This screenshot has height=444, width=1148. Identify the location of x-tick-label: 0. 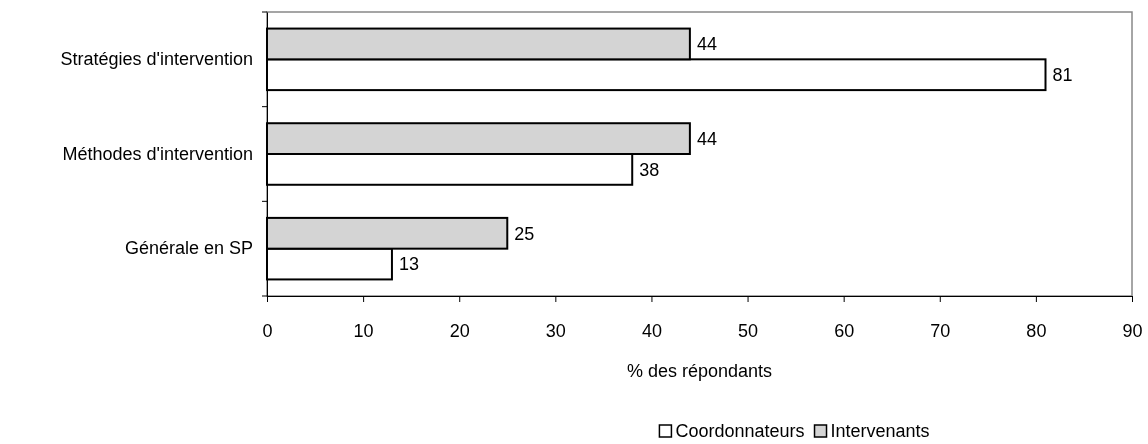
(267, 330).